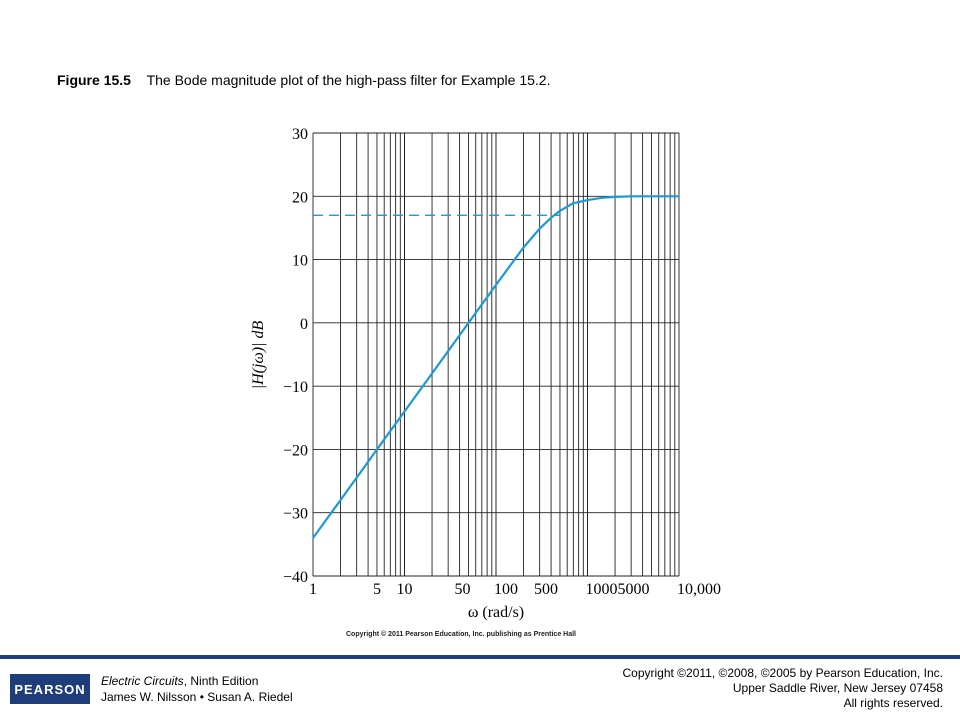  What do you see at coordinates (462, 589) in the screenshot?
I see `x-tick-label: 50` at bounding box center [462, 589].